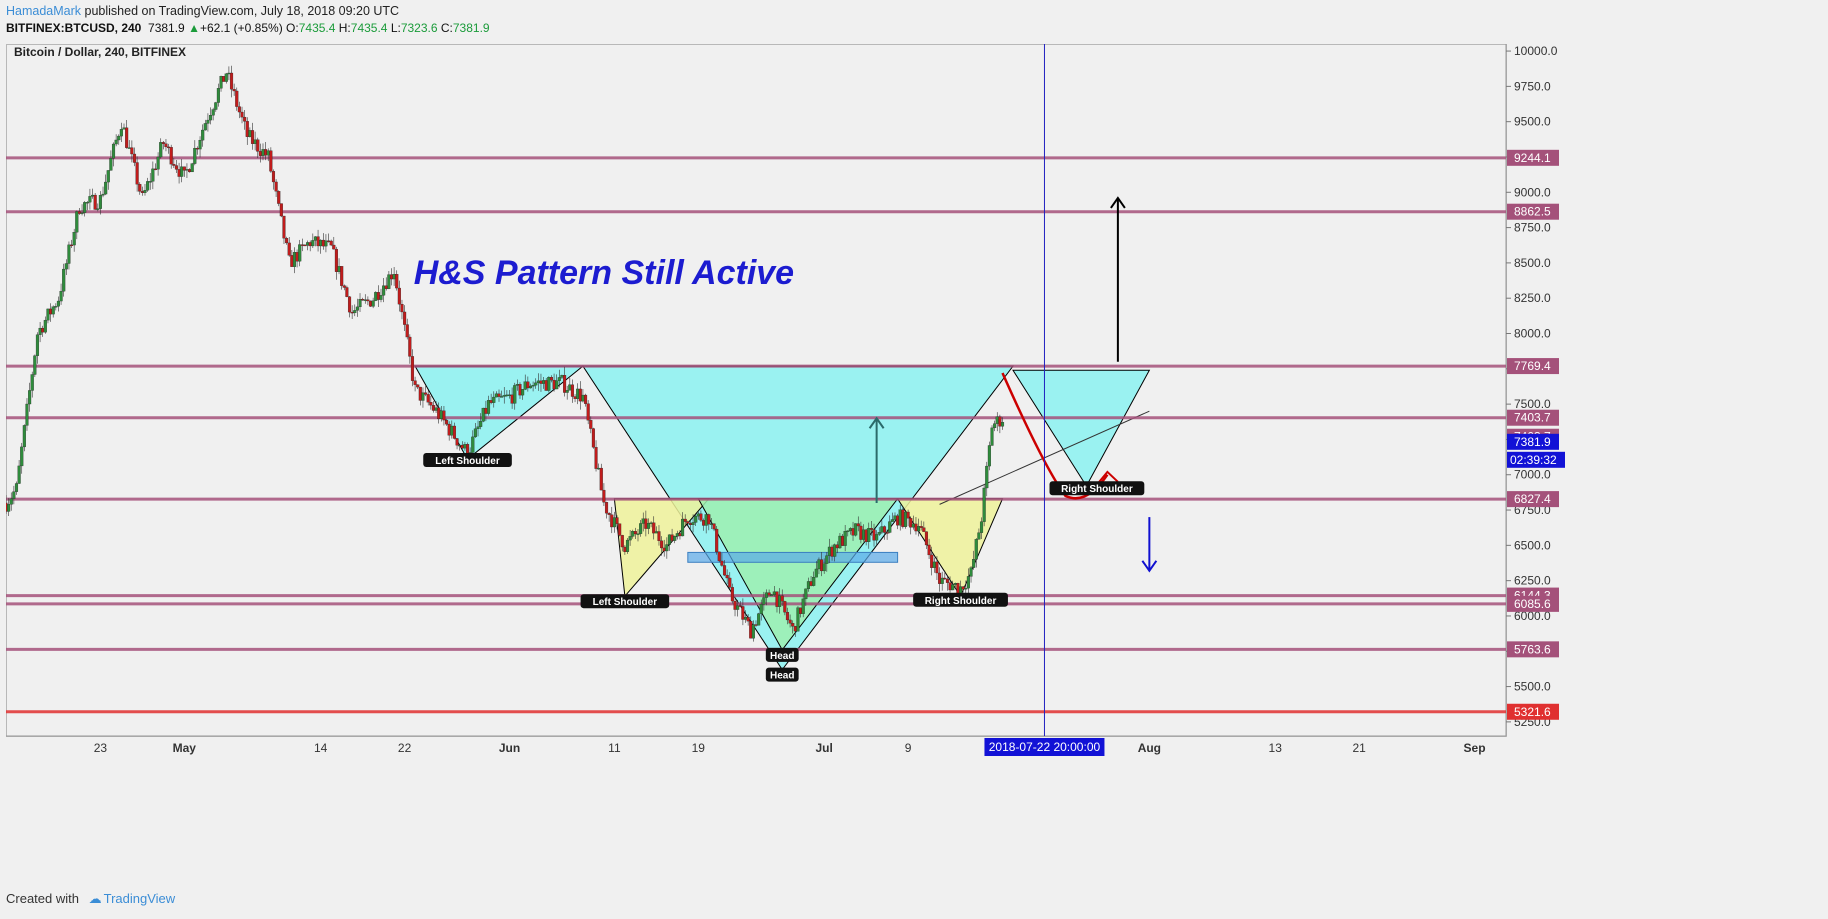 This screenshot has width=1828, height=919. Describe the element at coordinates (1532, 418) in the screenshot. I see `level-price-tag-3: 7403.7` at that location.